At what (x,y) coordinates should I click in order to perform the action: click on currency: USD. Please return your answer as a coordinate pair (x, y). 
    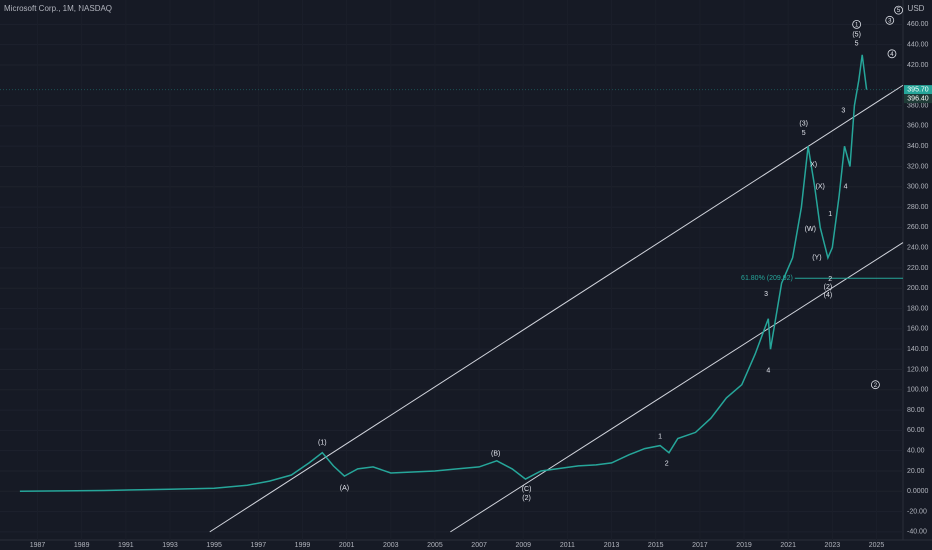
    Looking at the image, I should click on (916, 8).